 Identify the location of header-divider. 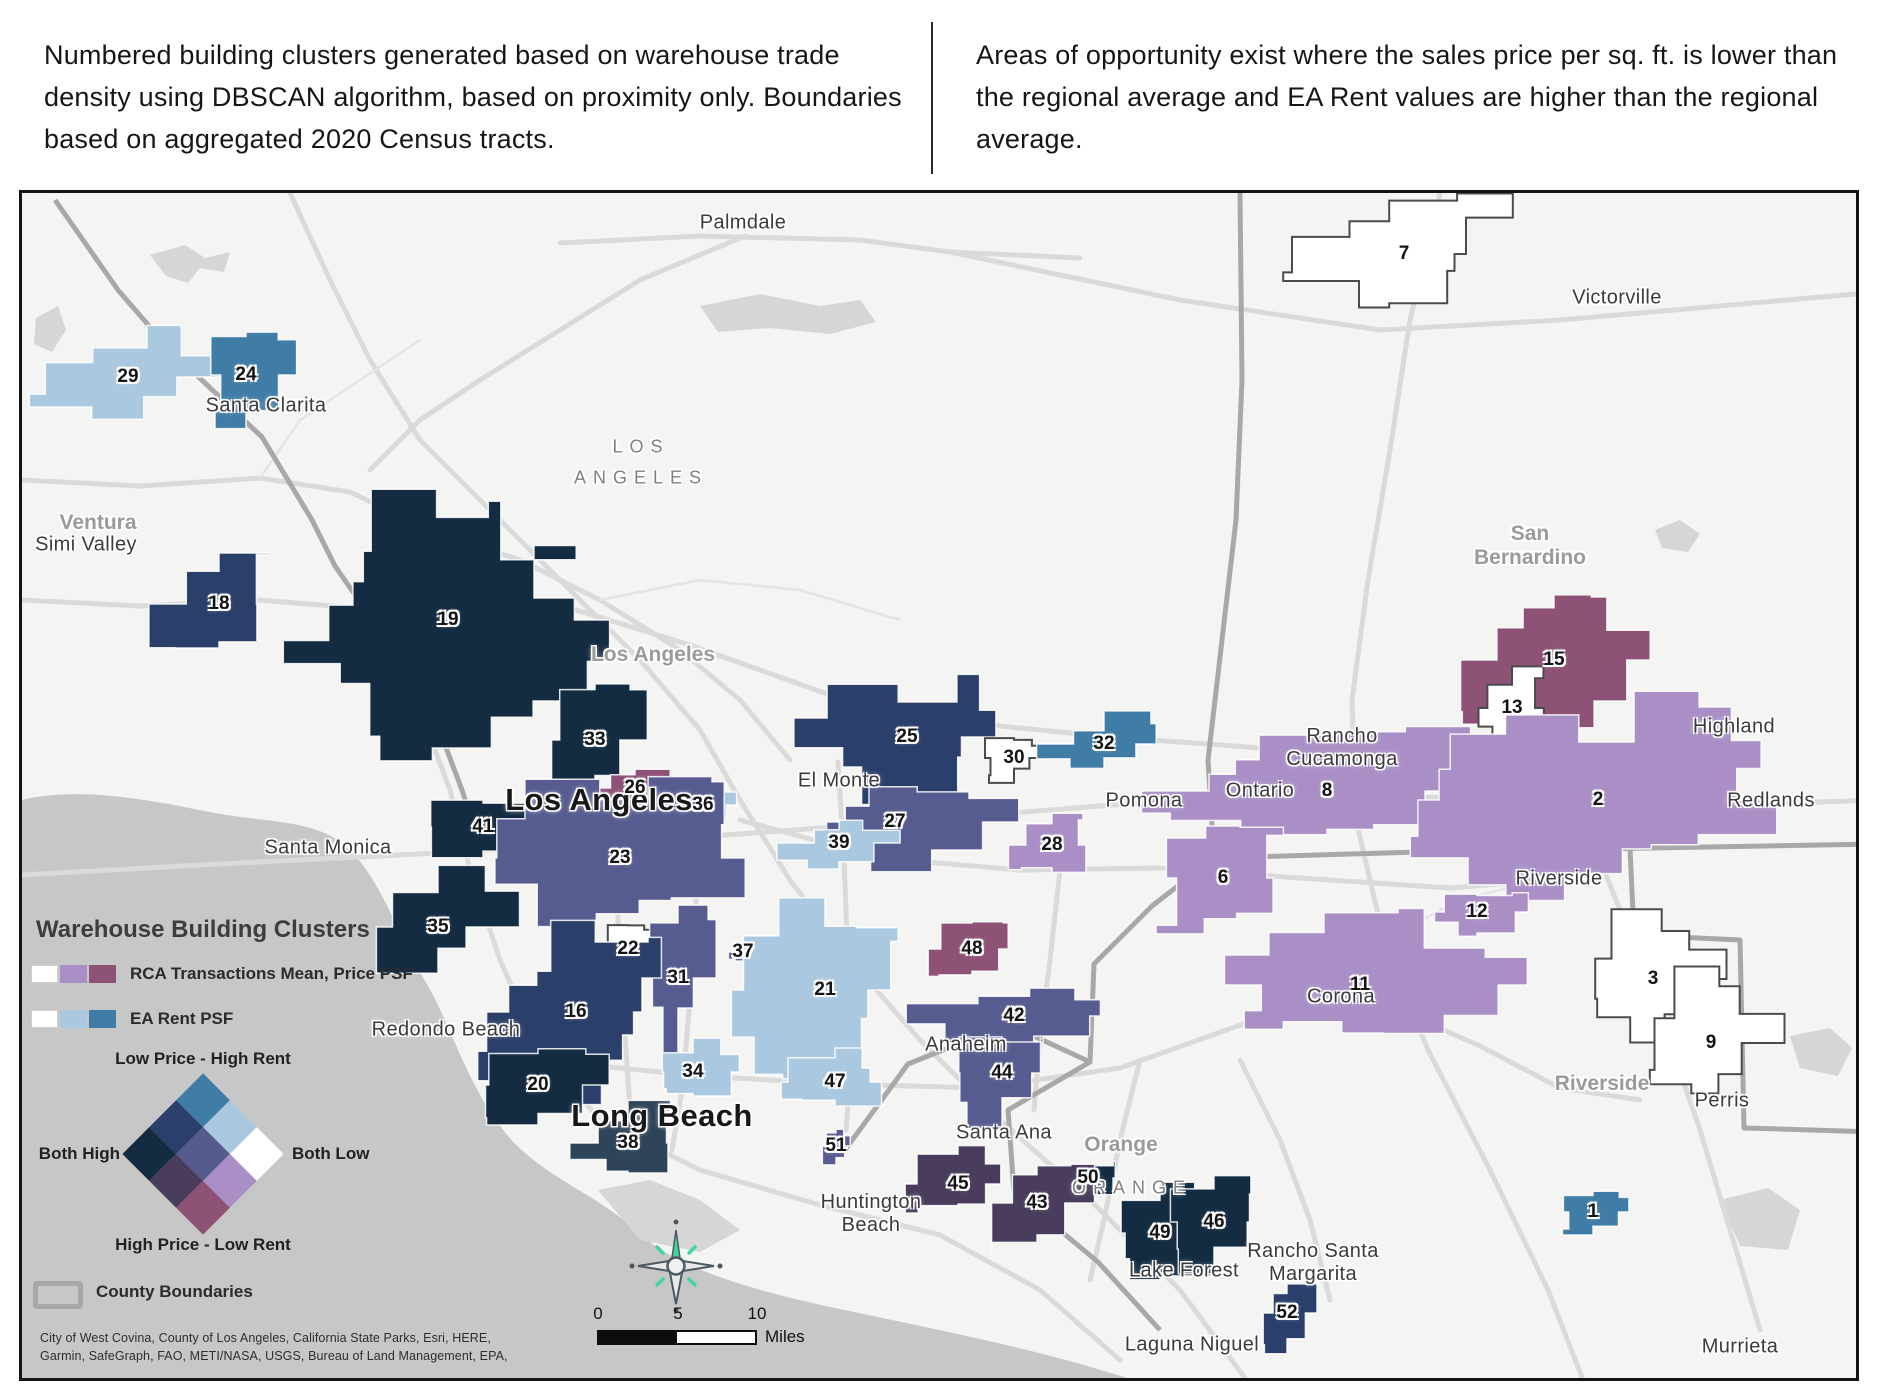
(932, 98).